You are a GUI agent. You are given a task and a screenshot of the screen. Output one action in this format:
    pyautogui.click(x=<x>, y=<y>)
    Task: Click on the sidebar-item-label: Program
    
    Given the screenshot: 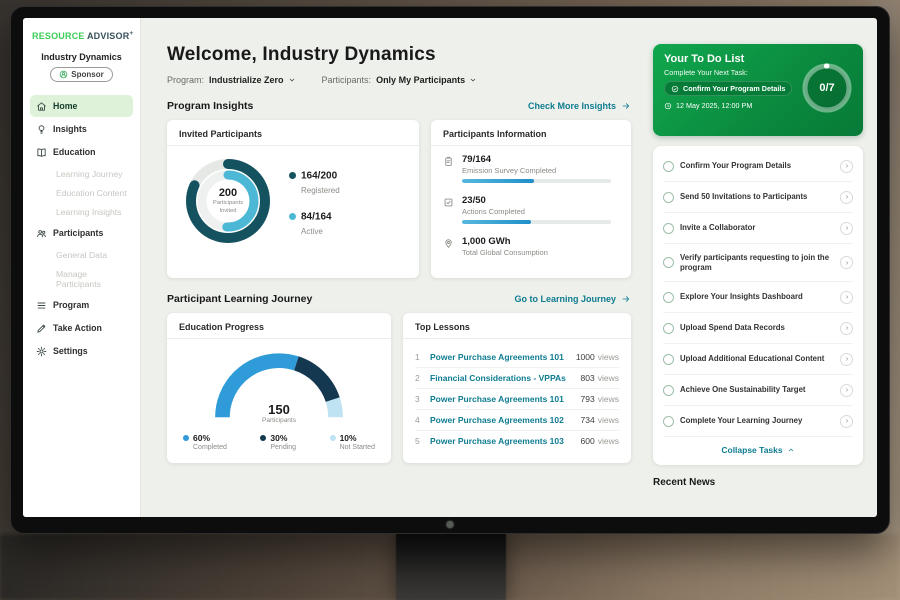 What is the action you would take?
    pyautogui.click(x=71, y=305)
    